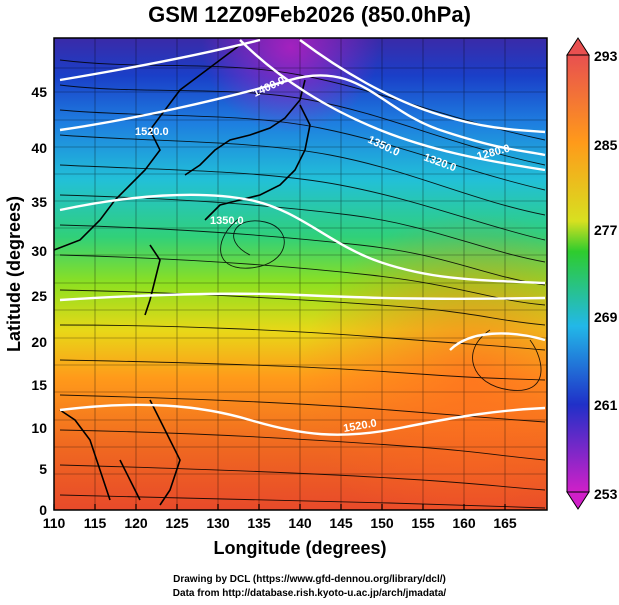 Image resolution: width=619 pixels, height=605 pixels. Describe the element at coordinates (578, 273) in the screenshot. I see `colorbar-gradient` at that location.